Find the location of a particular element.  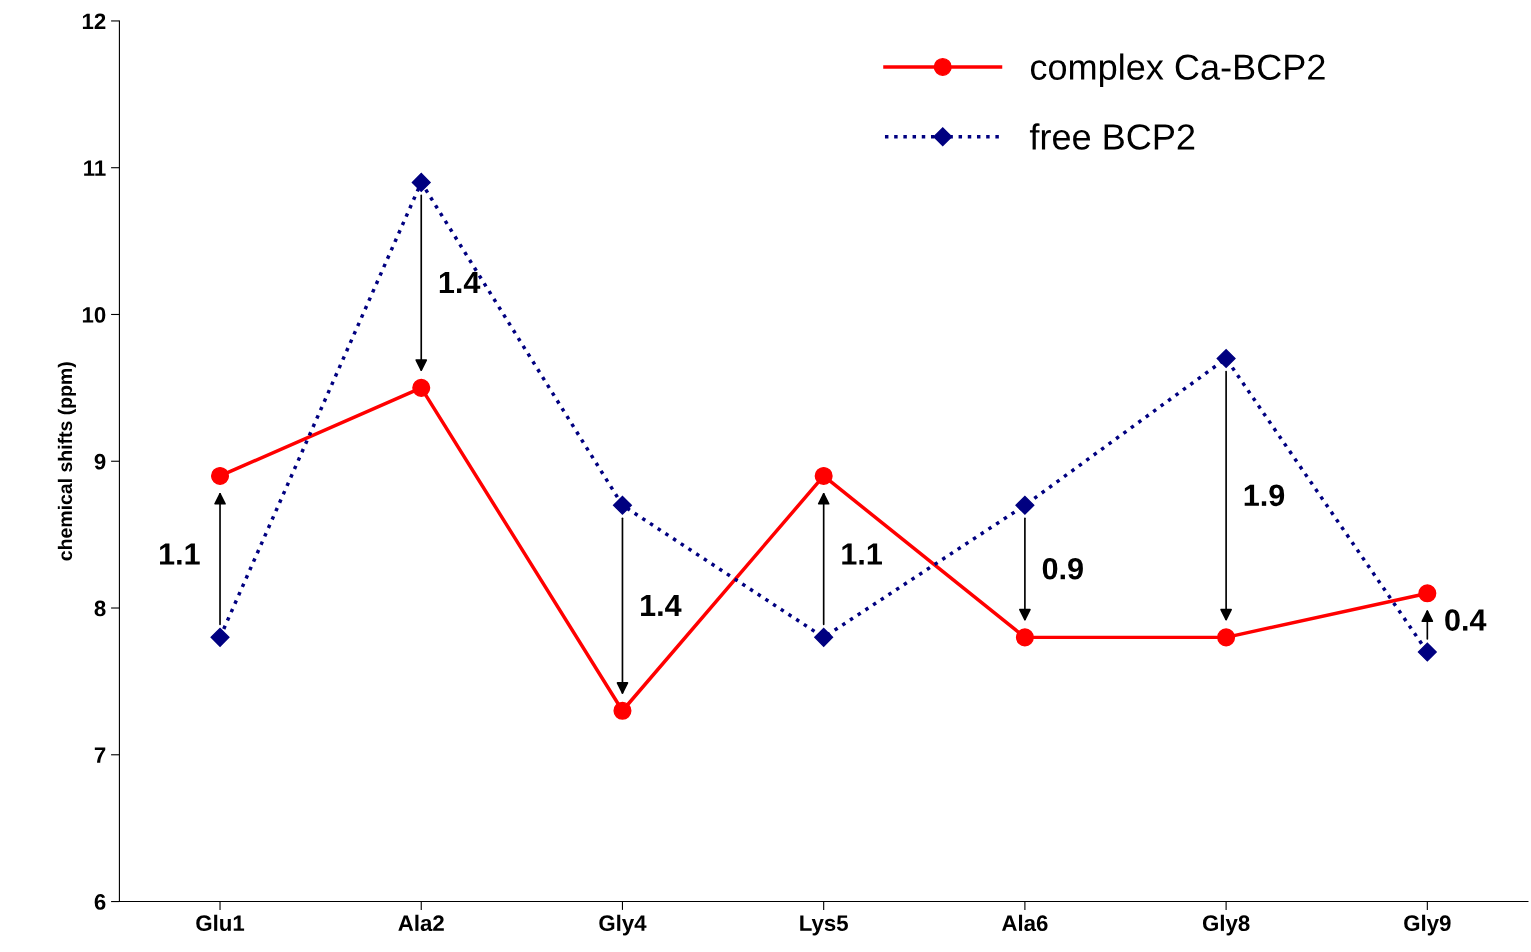

y-tick-label: 8 is located at coordinates (100, 608).